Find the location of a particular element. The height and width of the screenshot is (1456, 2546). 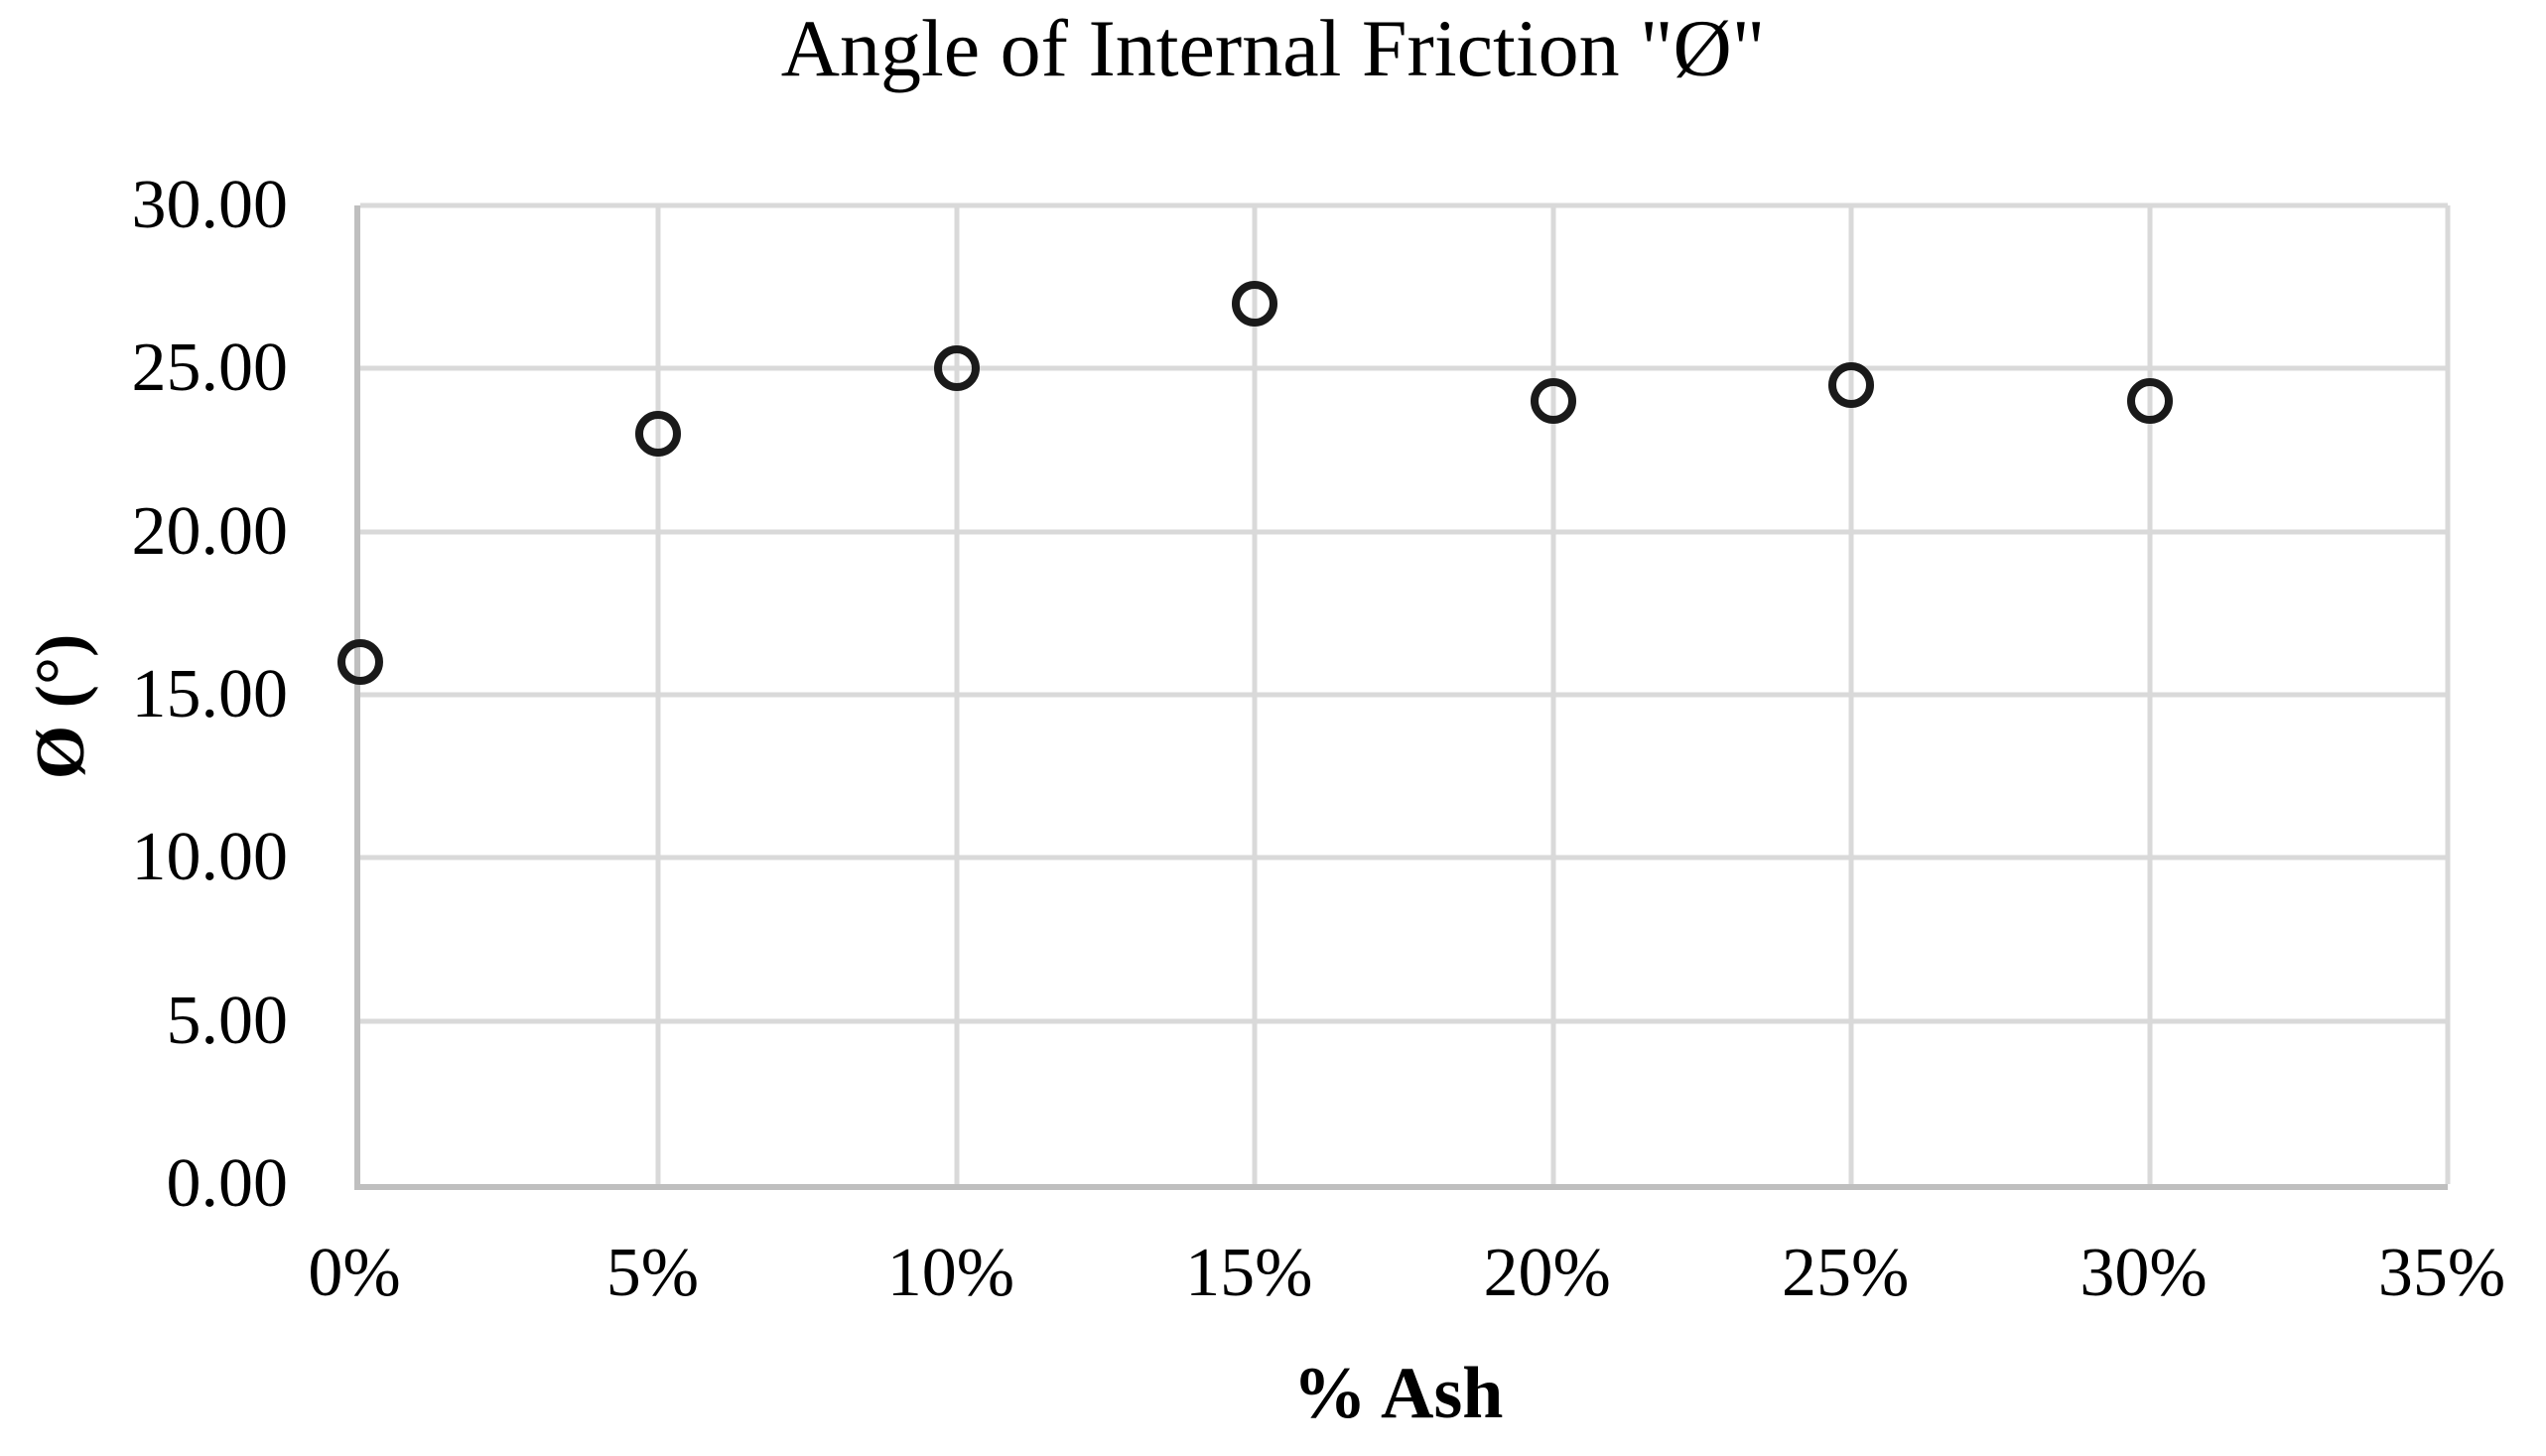

x-tick-label: 20% is located at coordinates (1547, 1273).